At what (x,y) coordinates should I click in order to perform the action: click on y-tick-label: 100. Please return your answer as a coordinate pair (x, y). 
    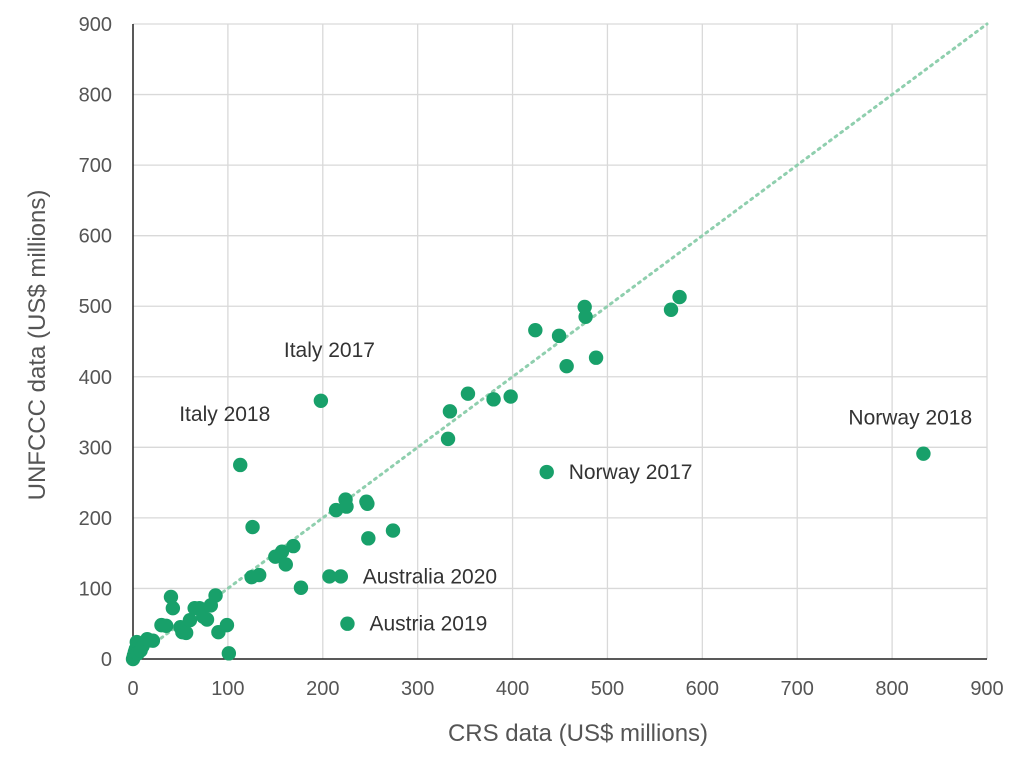
    Looking at the image, I should click on (95, 589).